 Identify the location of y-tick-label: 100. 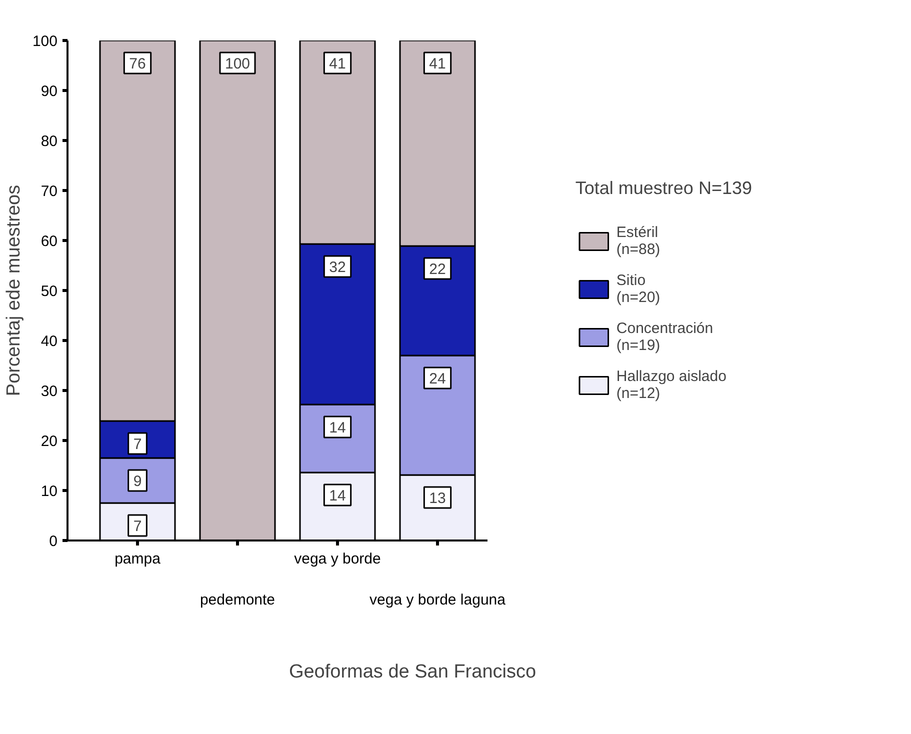
(45, 41).